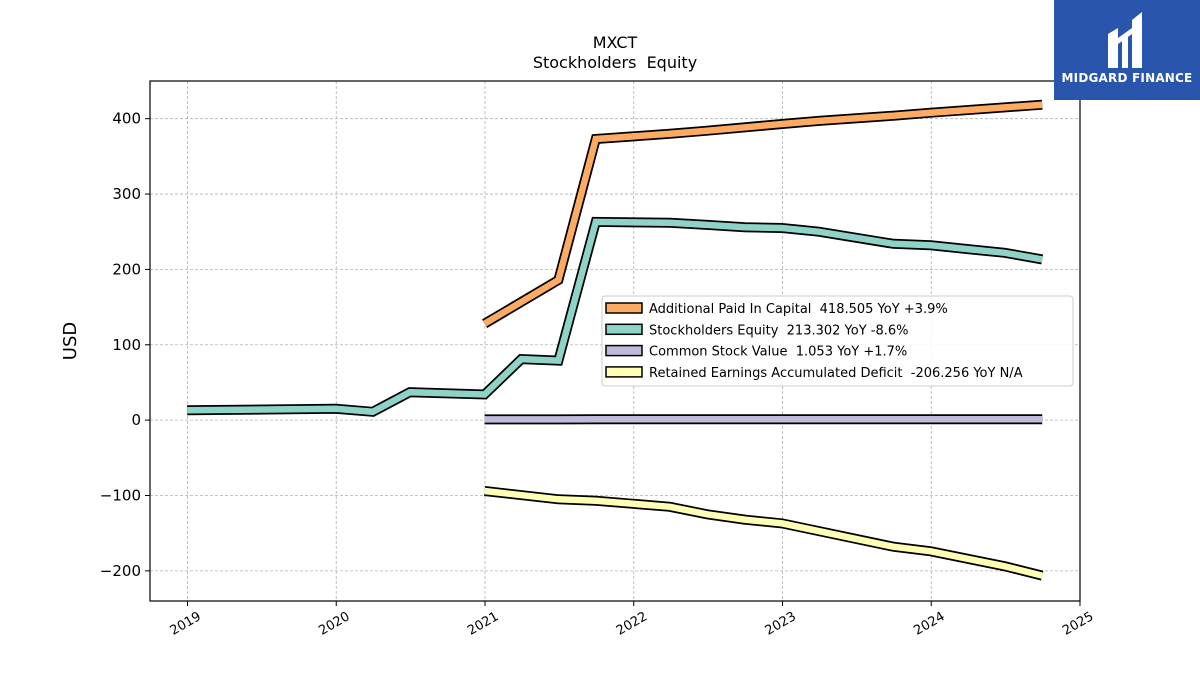  What do you see at coordinates (778, 352) in the screenshot?
I see `legend-entry-2: Common Stock Value 1.053 YoY +1.7%` at bounding box center [778, 352].